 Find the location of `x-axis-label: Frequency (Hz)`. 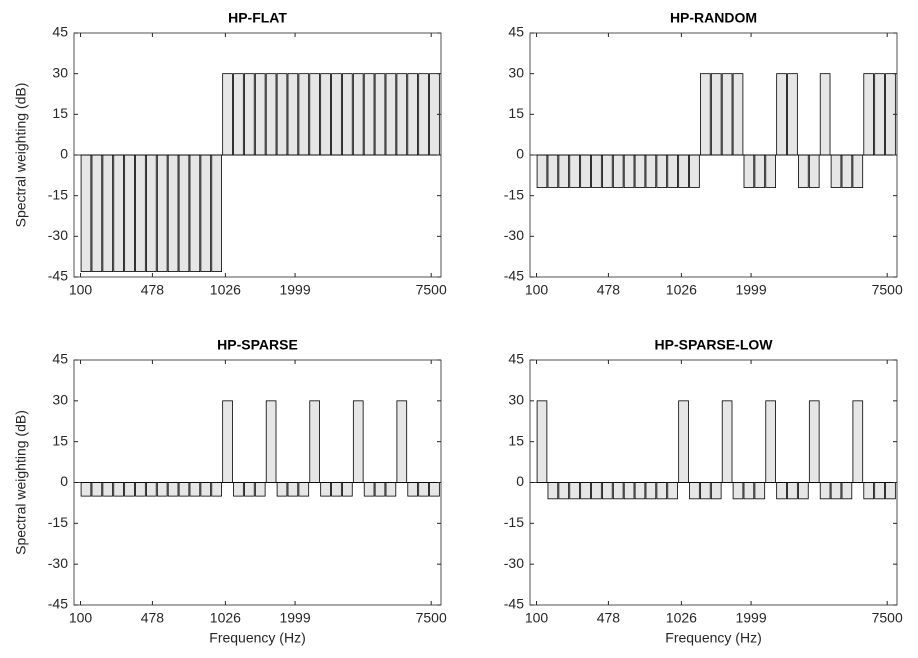

x-axis-label: Frequency (Hz) is located at coordinates (257, 638).